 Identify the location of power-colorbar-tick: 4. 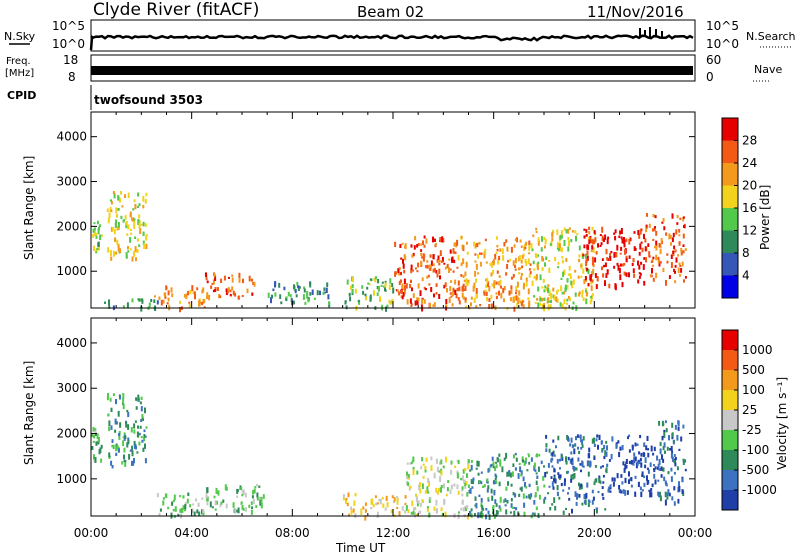
(746, 276).